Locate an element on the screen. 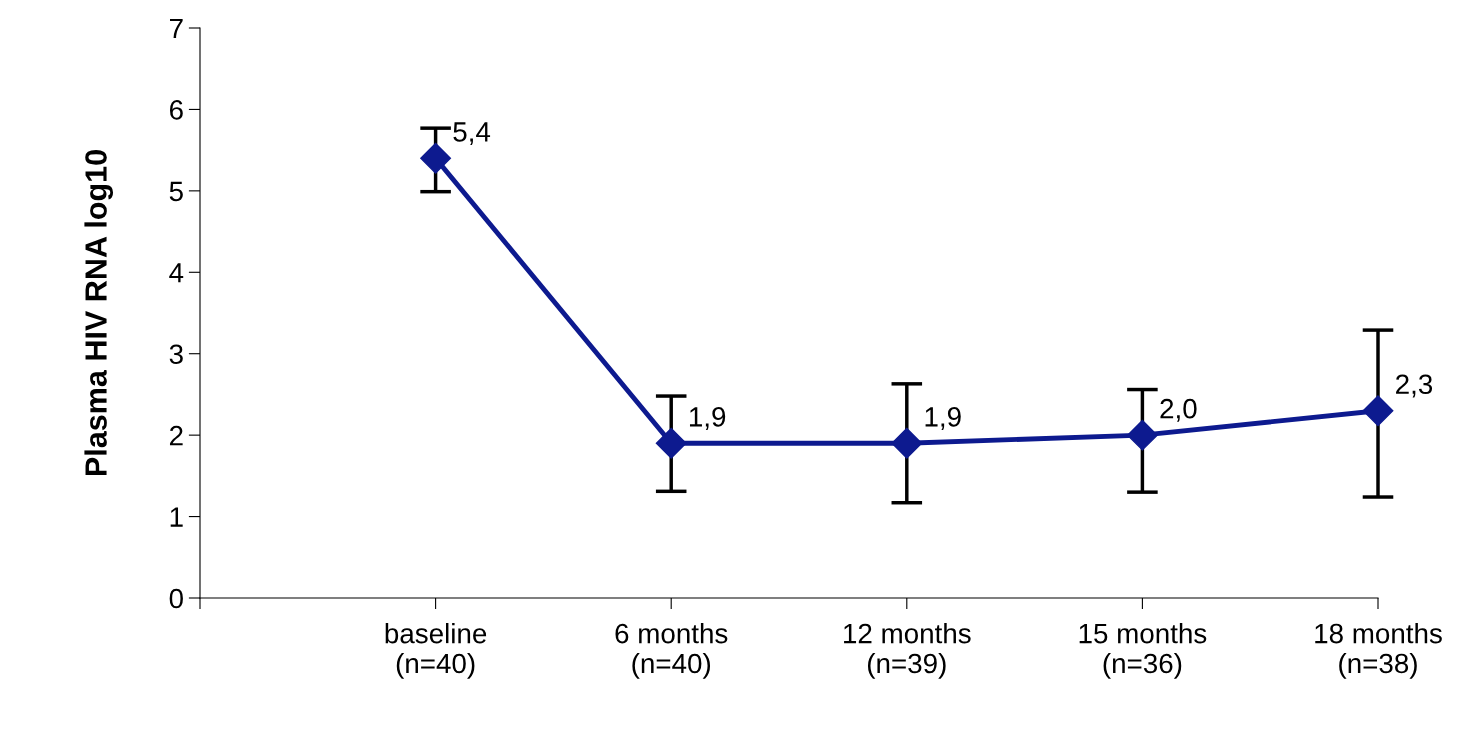  y-tick-label: 6 is located at coordinates (176, 110).